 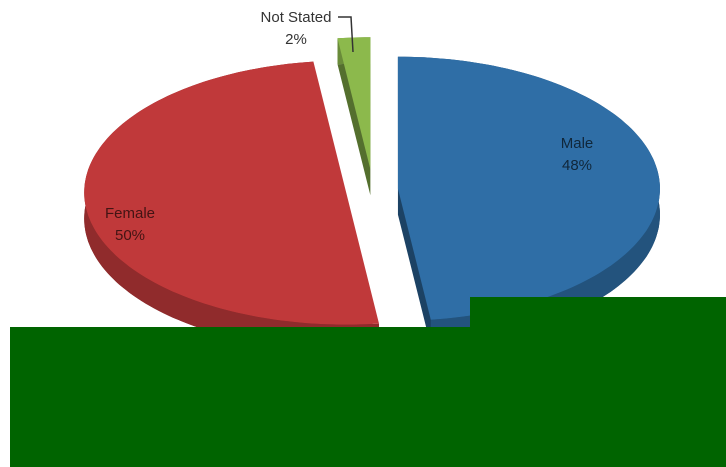 I want to click on slice-label: Male, so click(x=577, y=143).